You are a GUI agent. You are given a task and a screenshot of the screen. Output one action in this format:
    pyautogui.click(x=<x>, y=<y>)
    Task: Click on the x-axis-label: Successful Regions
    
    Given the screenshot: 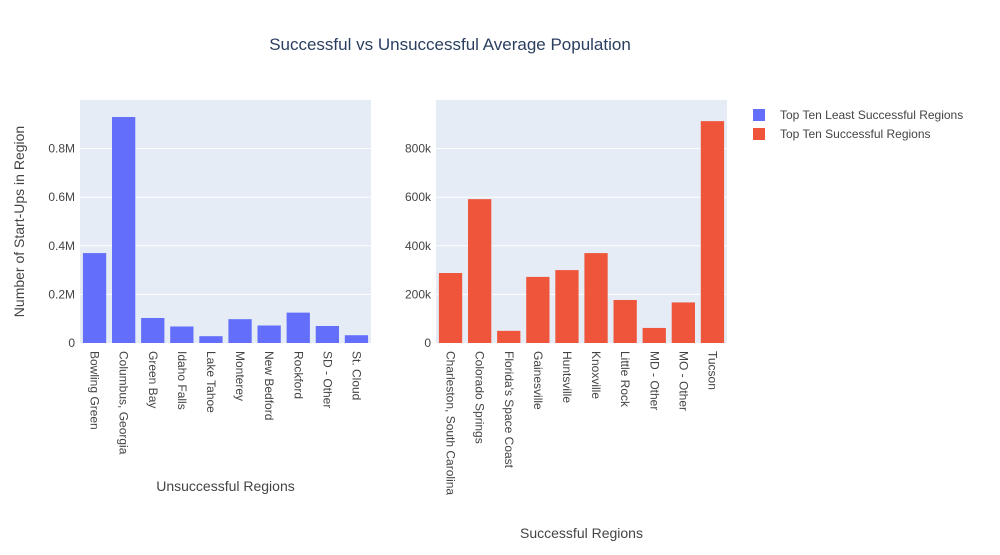 What is the action you would take?
    pyautogui.click(x=581, y=533)
    